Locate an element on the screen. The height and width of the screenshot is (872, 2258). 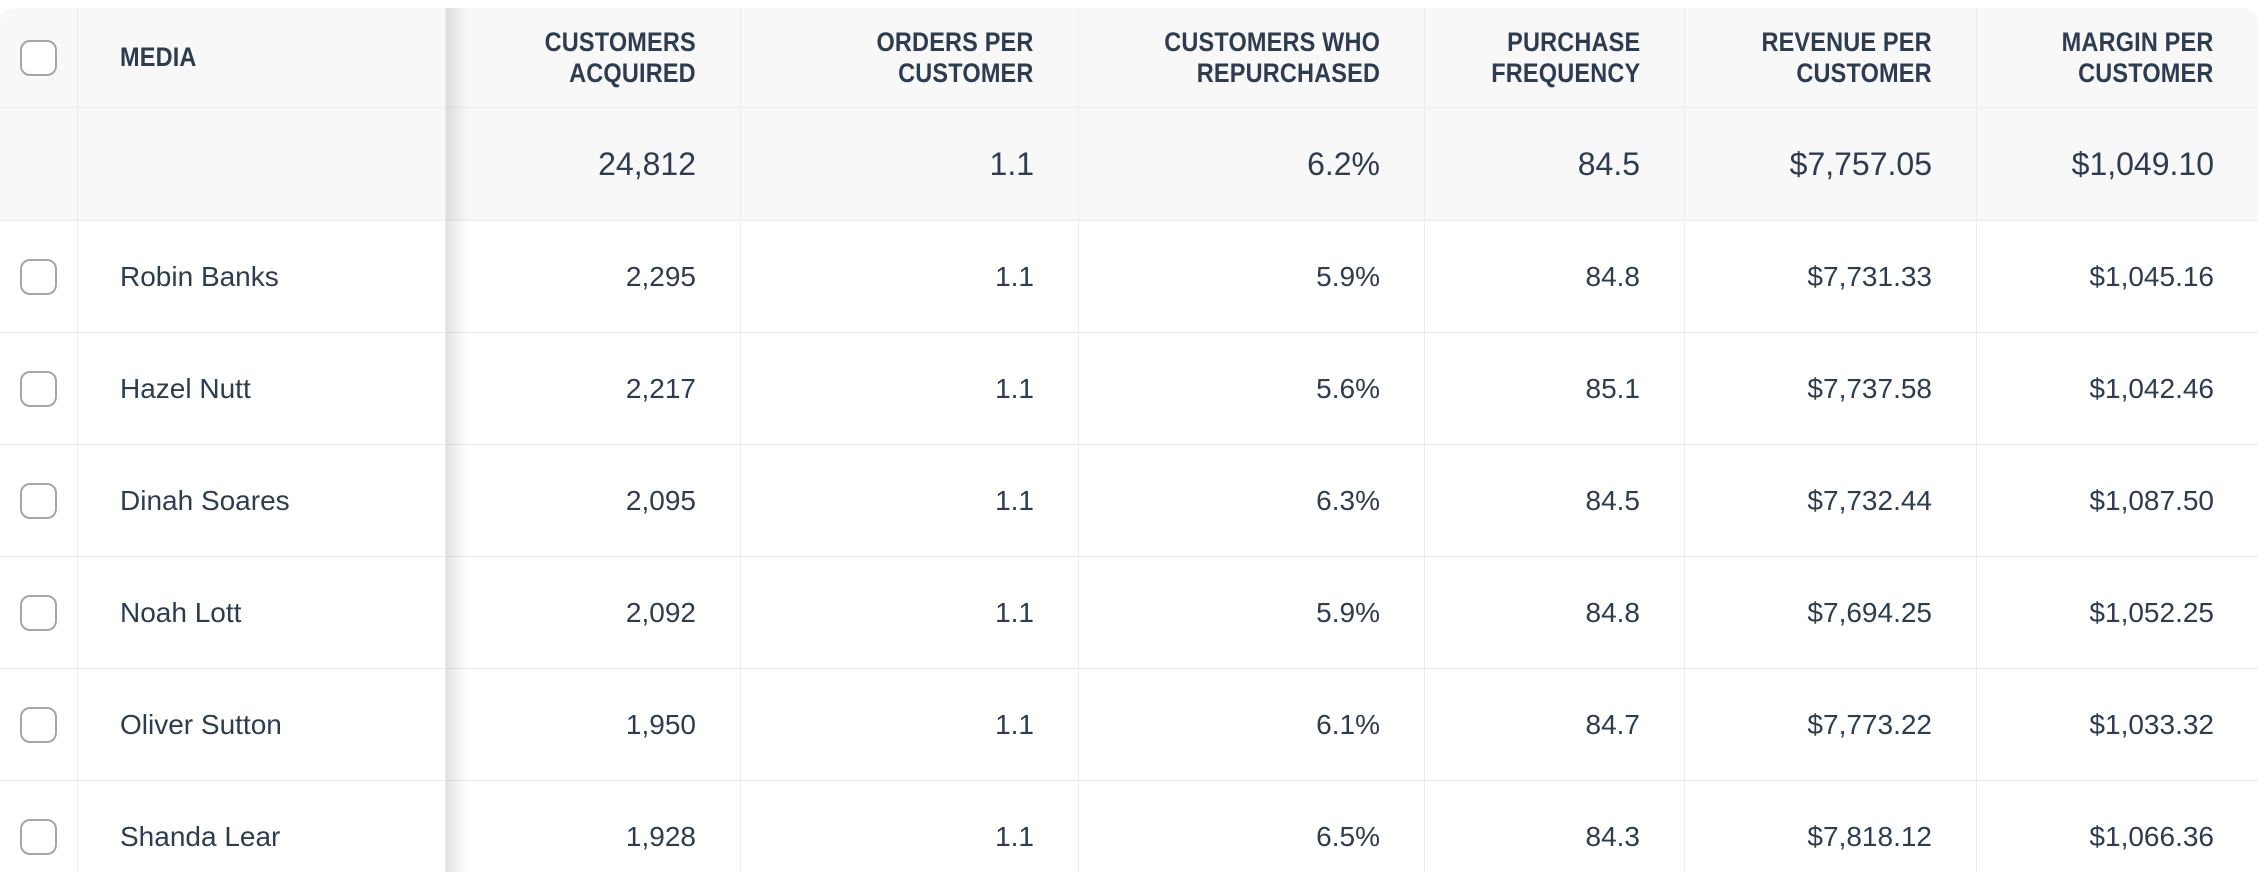
column-header-customers-acquired: CUSTOMERS ACQUIRED is located at coordinates (593, 57).